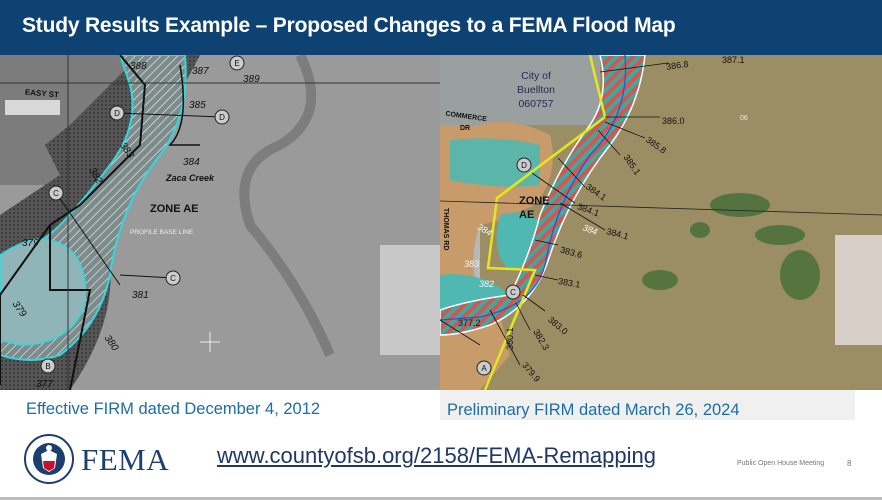  What do you see at coordinates (510, 338) in the screenshot?
I see `bfe-label: 380.1` at bounding box center [510, 338].